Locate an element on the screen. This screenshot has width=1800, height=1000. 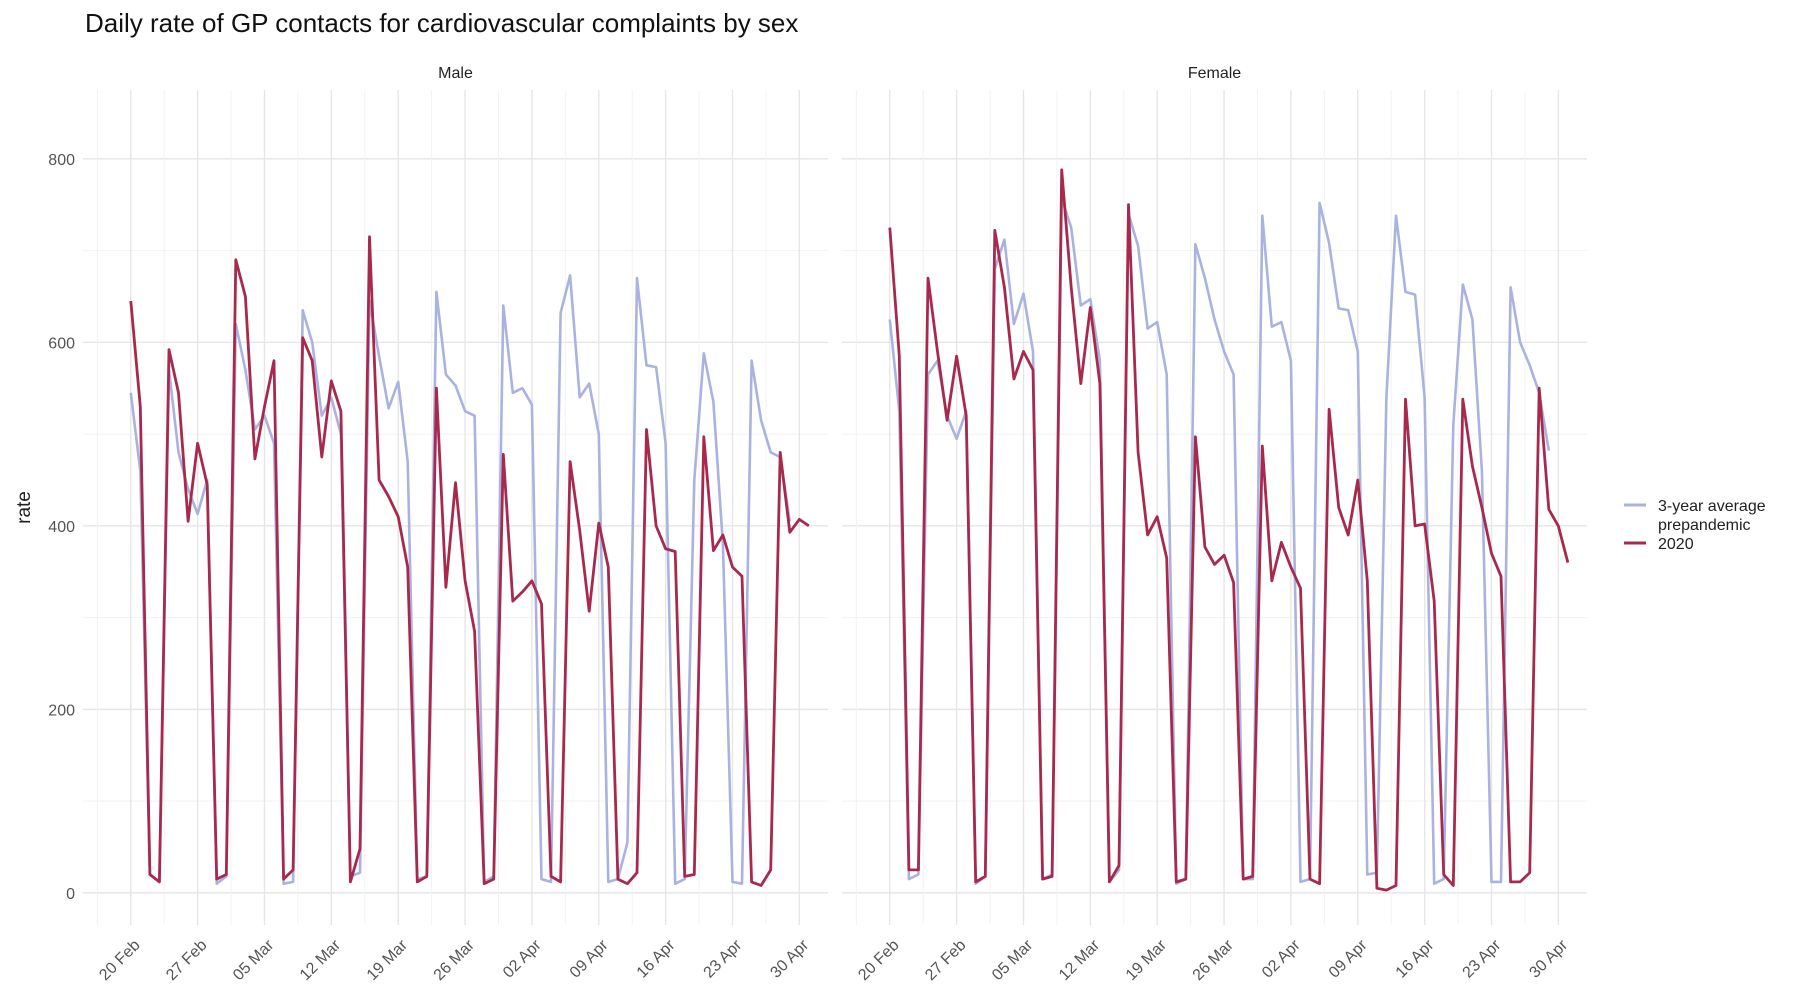
y-tick-label: 800 is located at coordinates (61, 160).